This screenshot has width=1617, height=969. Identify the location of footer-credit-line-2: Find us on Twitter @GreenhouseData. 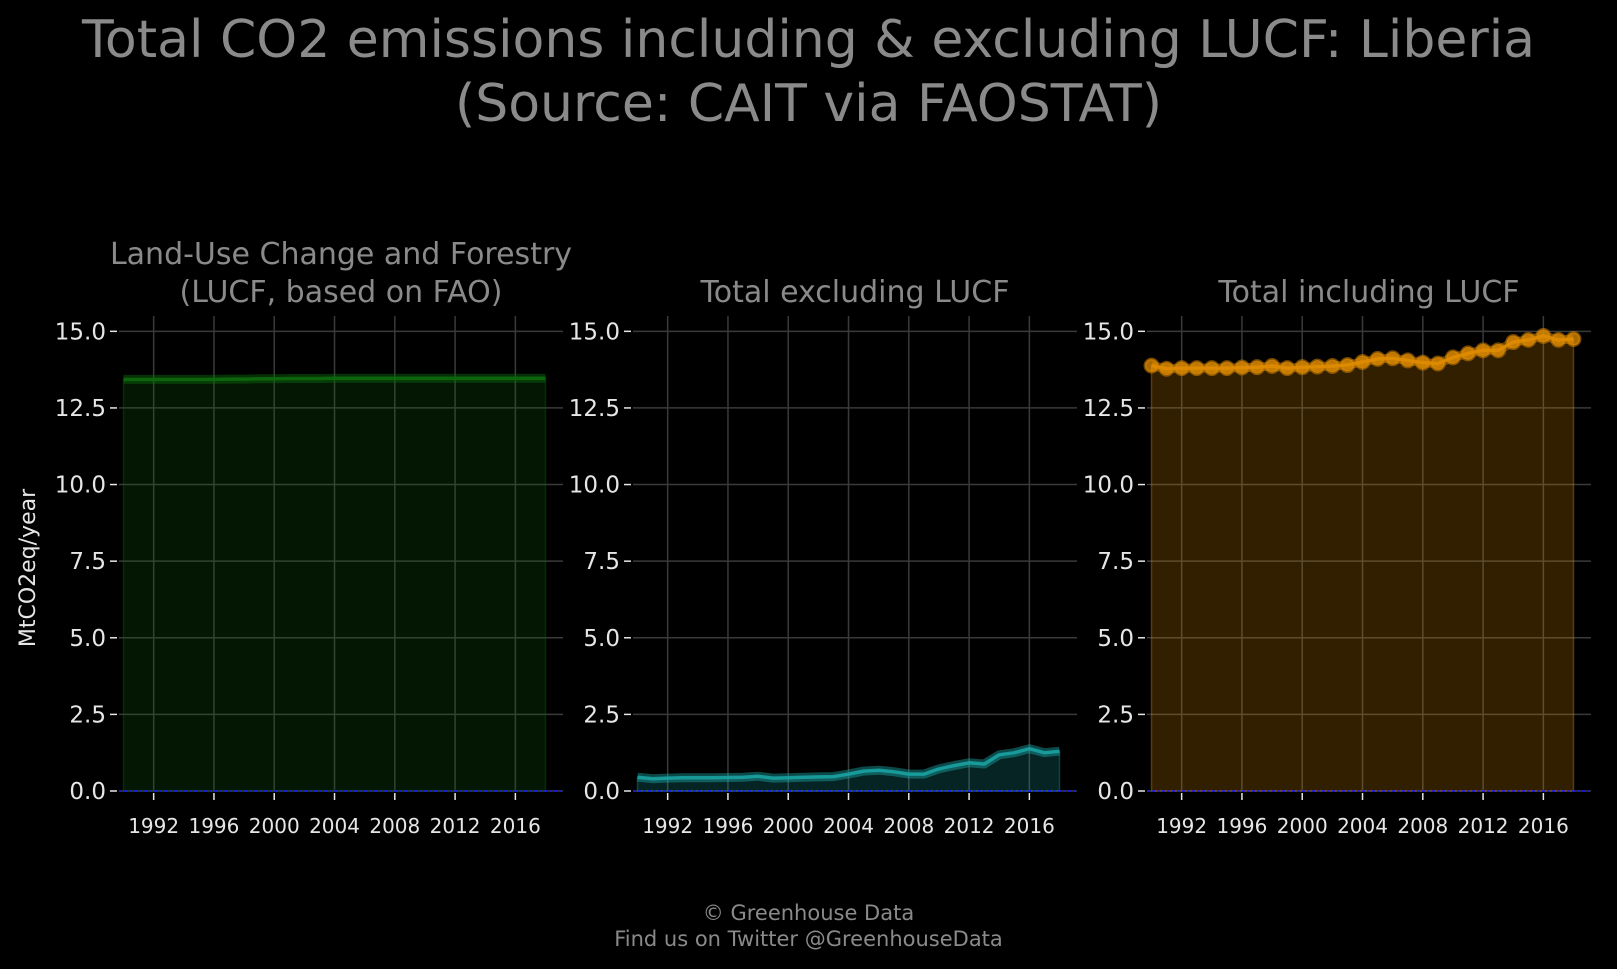
(808, 939).